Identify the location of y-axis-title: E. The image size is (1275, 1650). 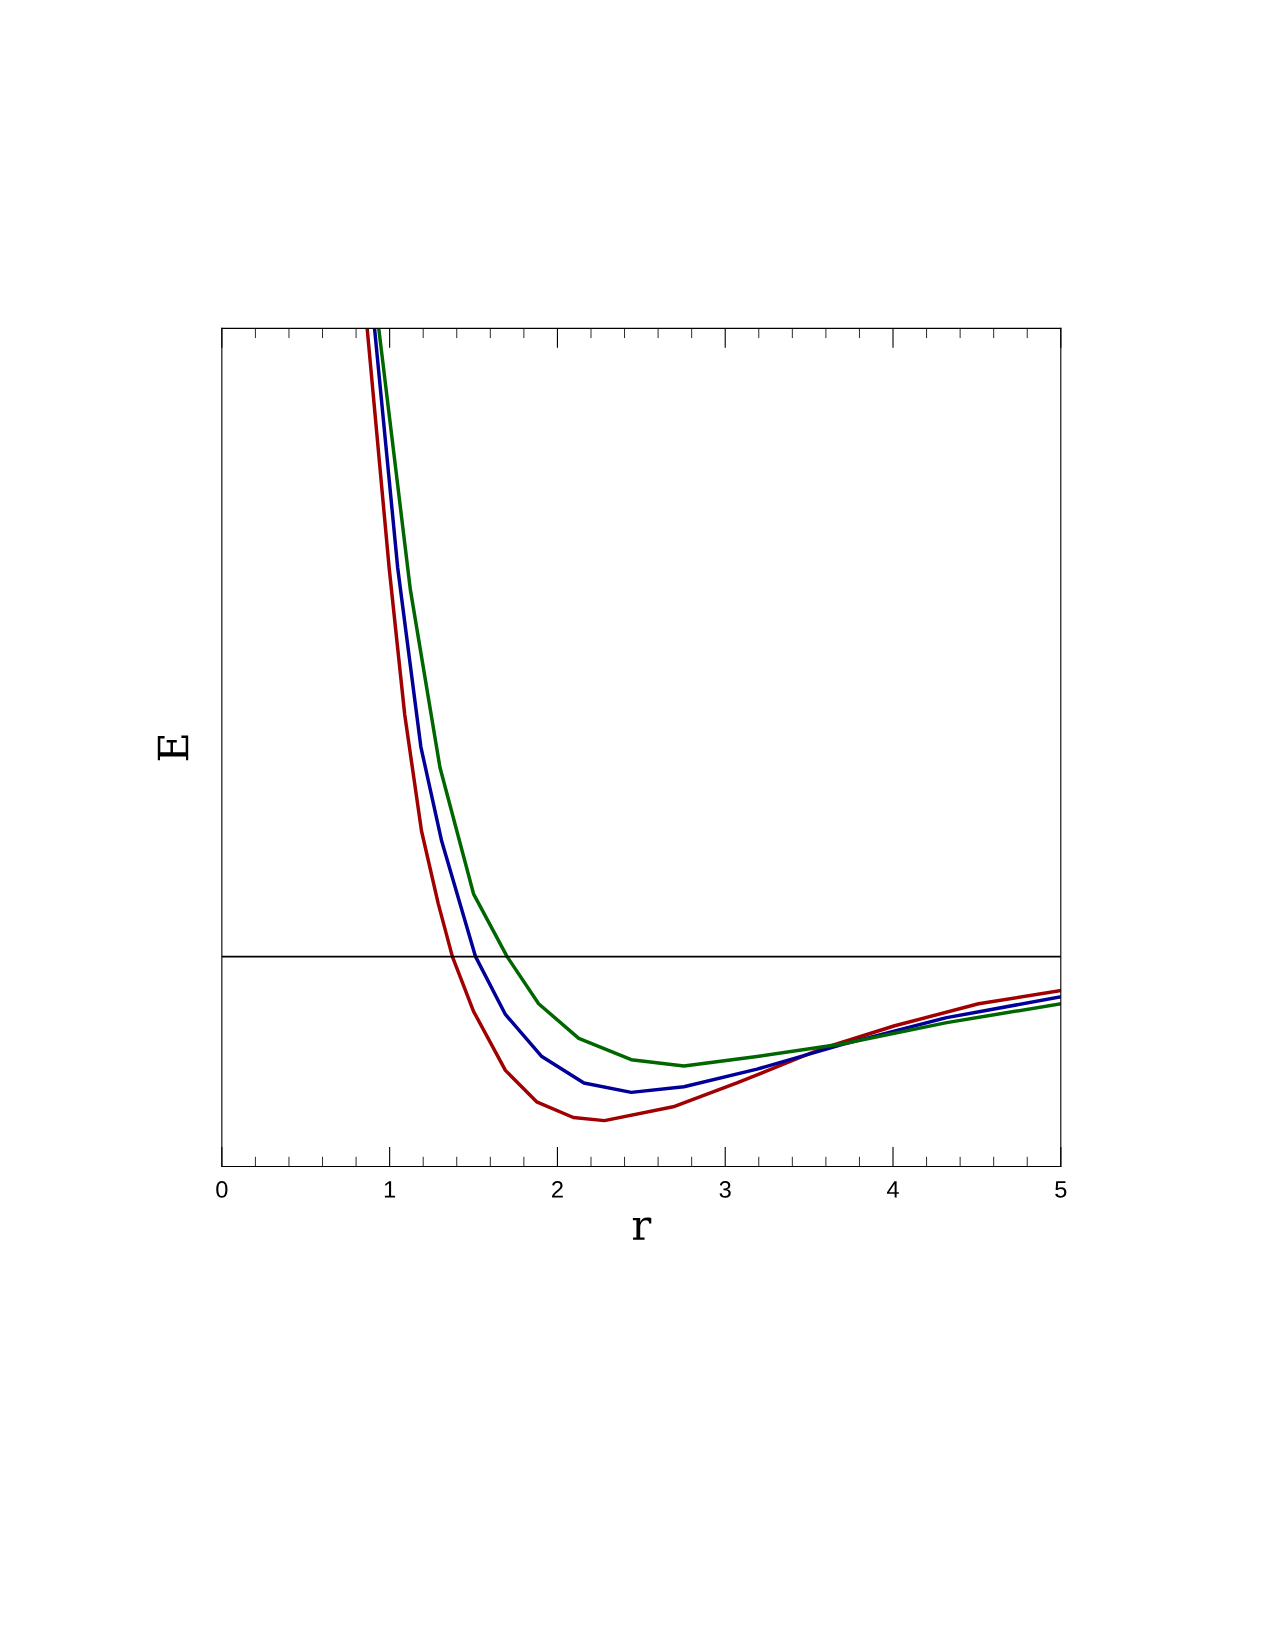
(173, 748).